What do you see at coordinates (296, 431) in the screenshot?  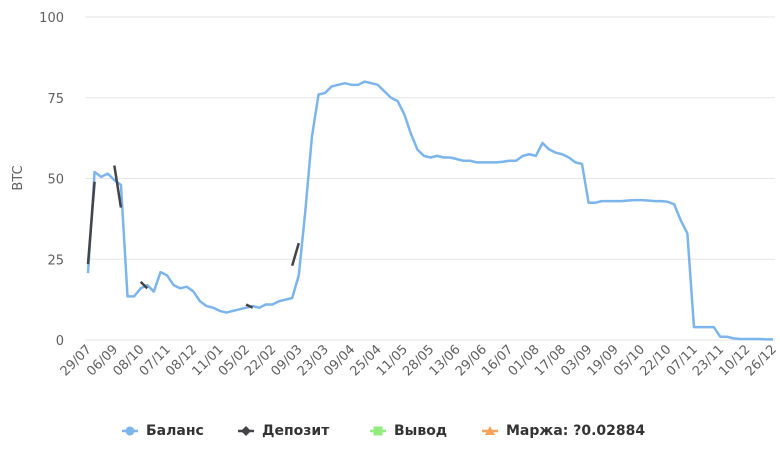 I see `legend-label: Депозит` at bounding box center [296, 431].